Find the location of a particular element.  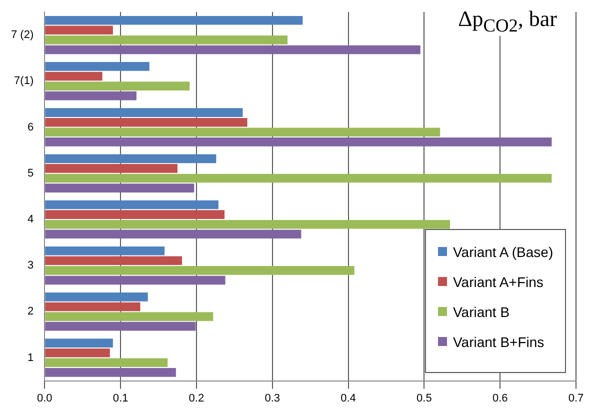

legend-label: Variant A+Fins is located at coordinates (498, 282).